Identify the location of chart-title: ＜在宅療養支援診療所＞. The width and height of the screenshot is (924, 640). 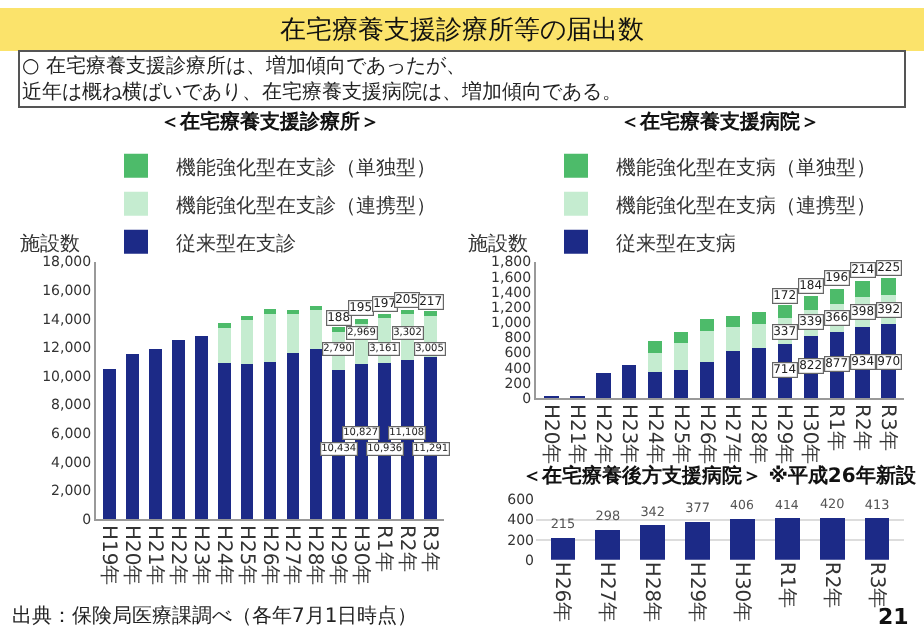
(270, 122).